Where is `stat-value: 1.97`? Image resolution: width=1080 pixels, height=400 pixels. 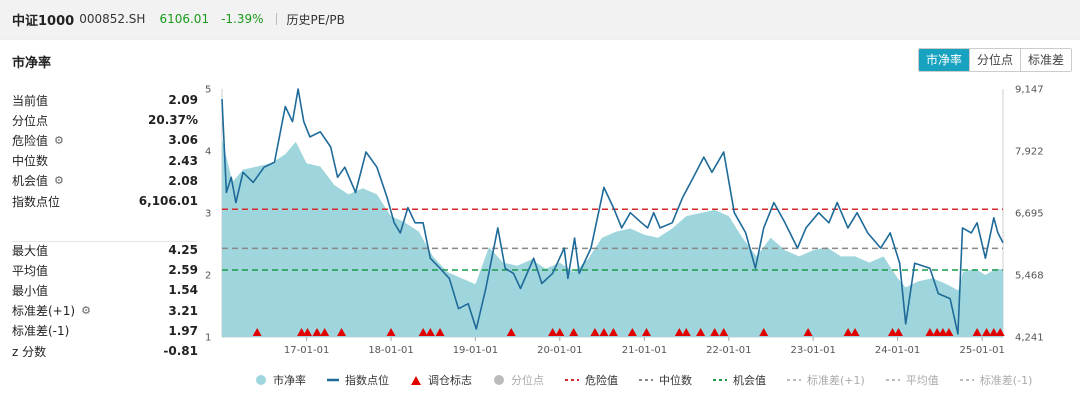
stat-value: 1.97 is located at coordinates (183, 330).